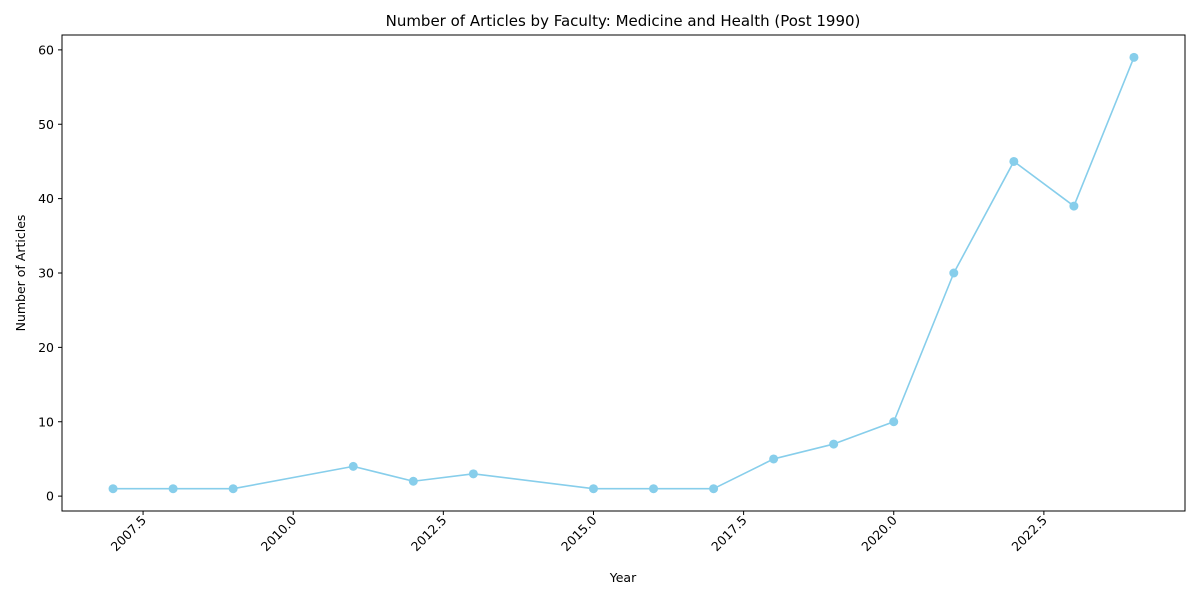 This screenshot has width=1200, height=604. Describe the element at coordinates (46, 421) in the screenshot. I see `y-tick-label: 10` at that location.